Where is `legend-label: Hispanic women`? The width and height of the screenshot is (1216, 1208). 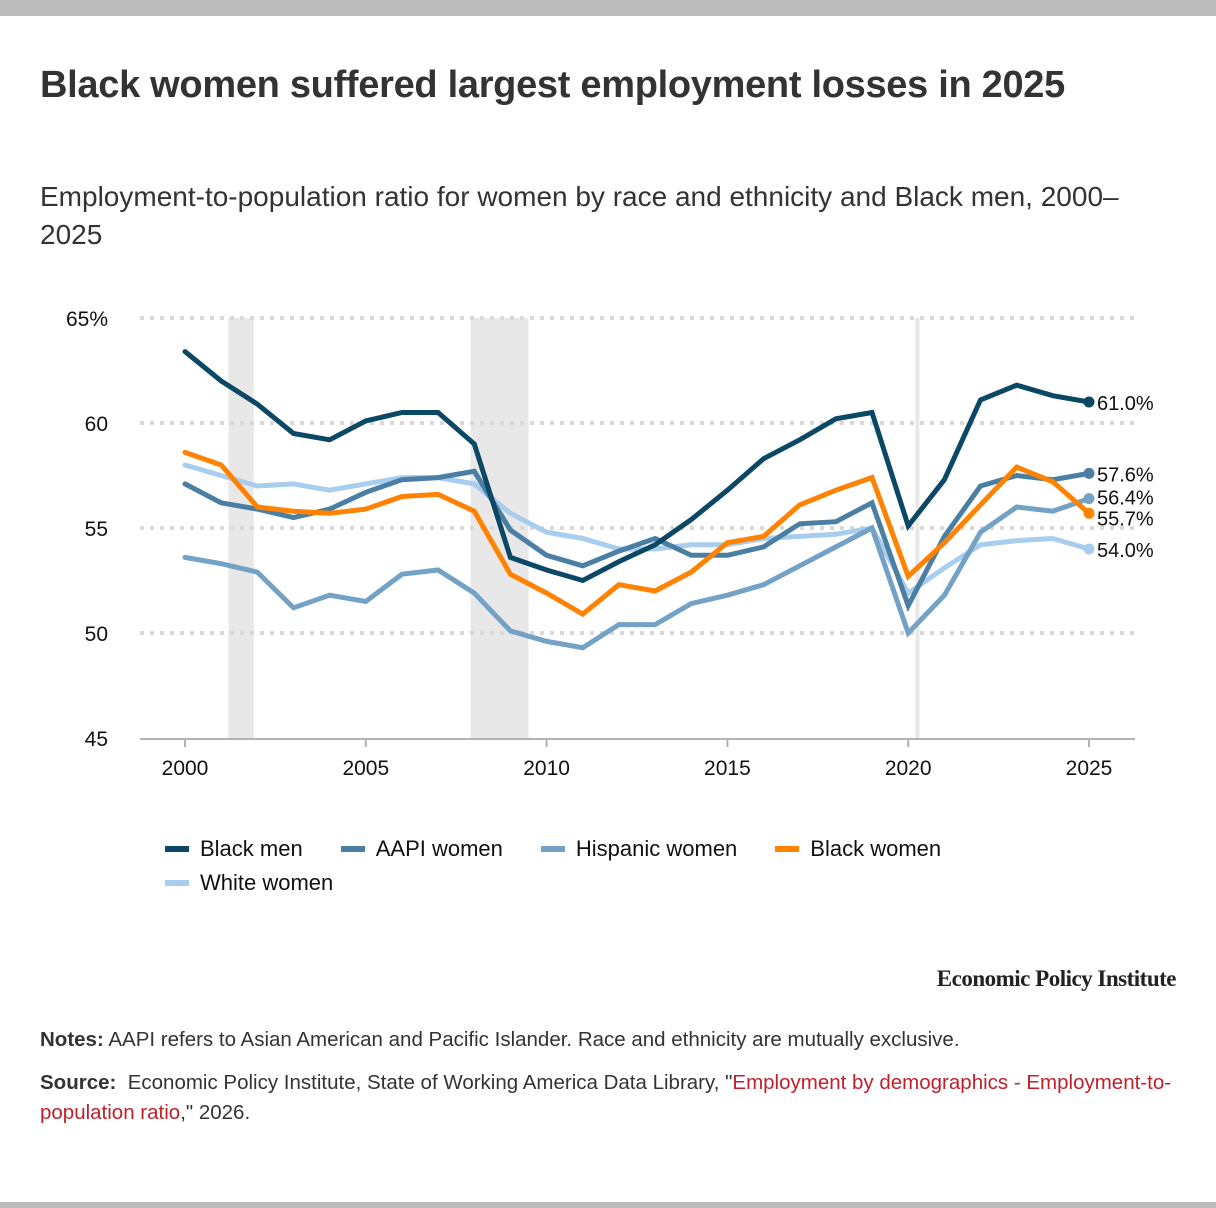 legend-label: Hispanic women is located at coordinates (656, 848).